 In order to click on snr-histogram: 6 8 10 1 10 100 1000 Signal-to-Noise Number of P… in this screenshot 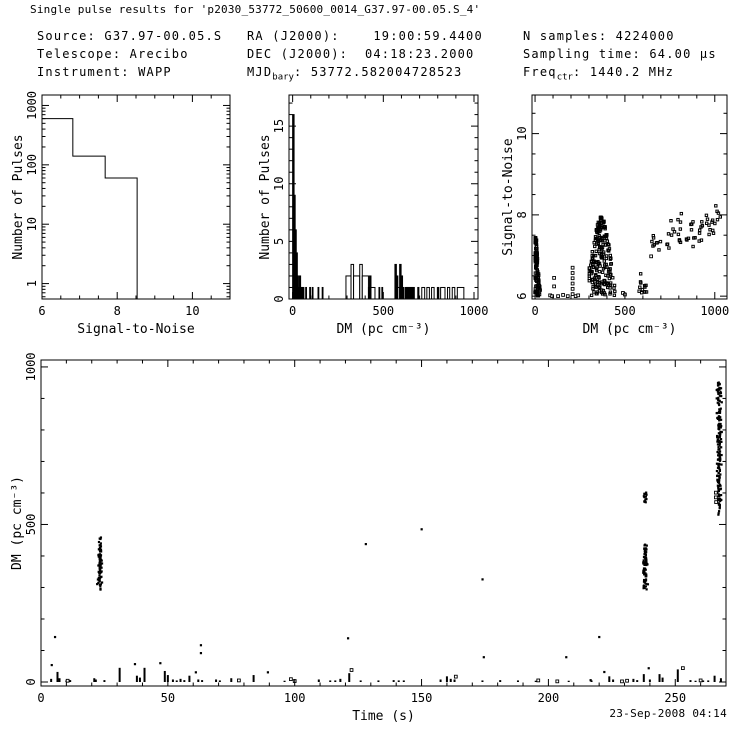, I will do `click(121, 214)`.